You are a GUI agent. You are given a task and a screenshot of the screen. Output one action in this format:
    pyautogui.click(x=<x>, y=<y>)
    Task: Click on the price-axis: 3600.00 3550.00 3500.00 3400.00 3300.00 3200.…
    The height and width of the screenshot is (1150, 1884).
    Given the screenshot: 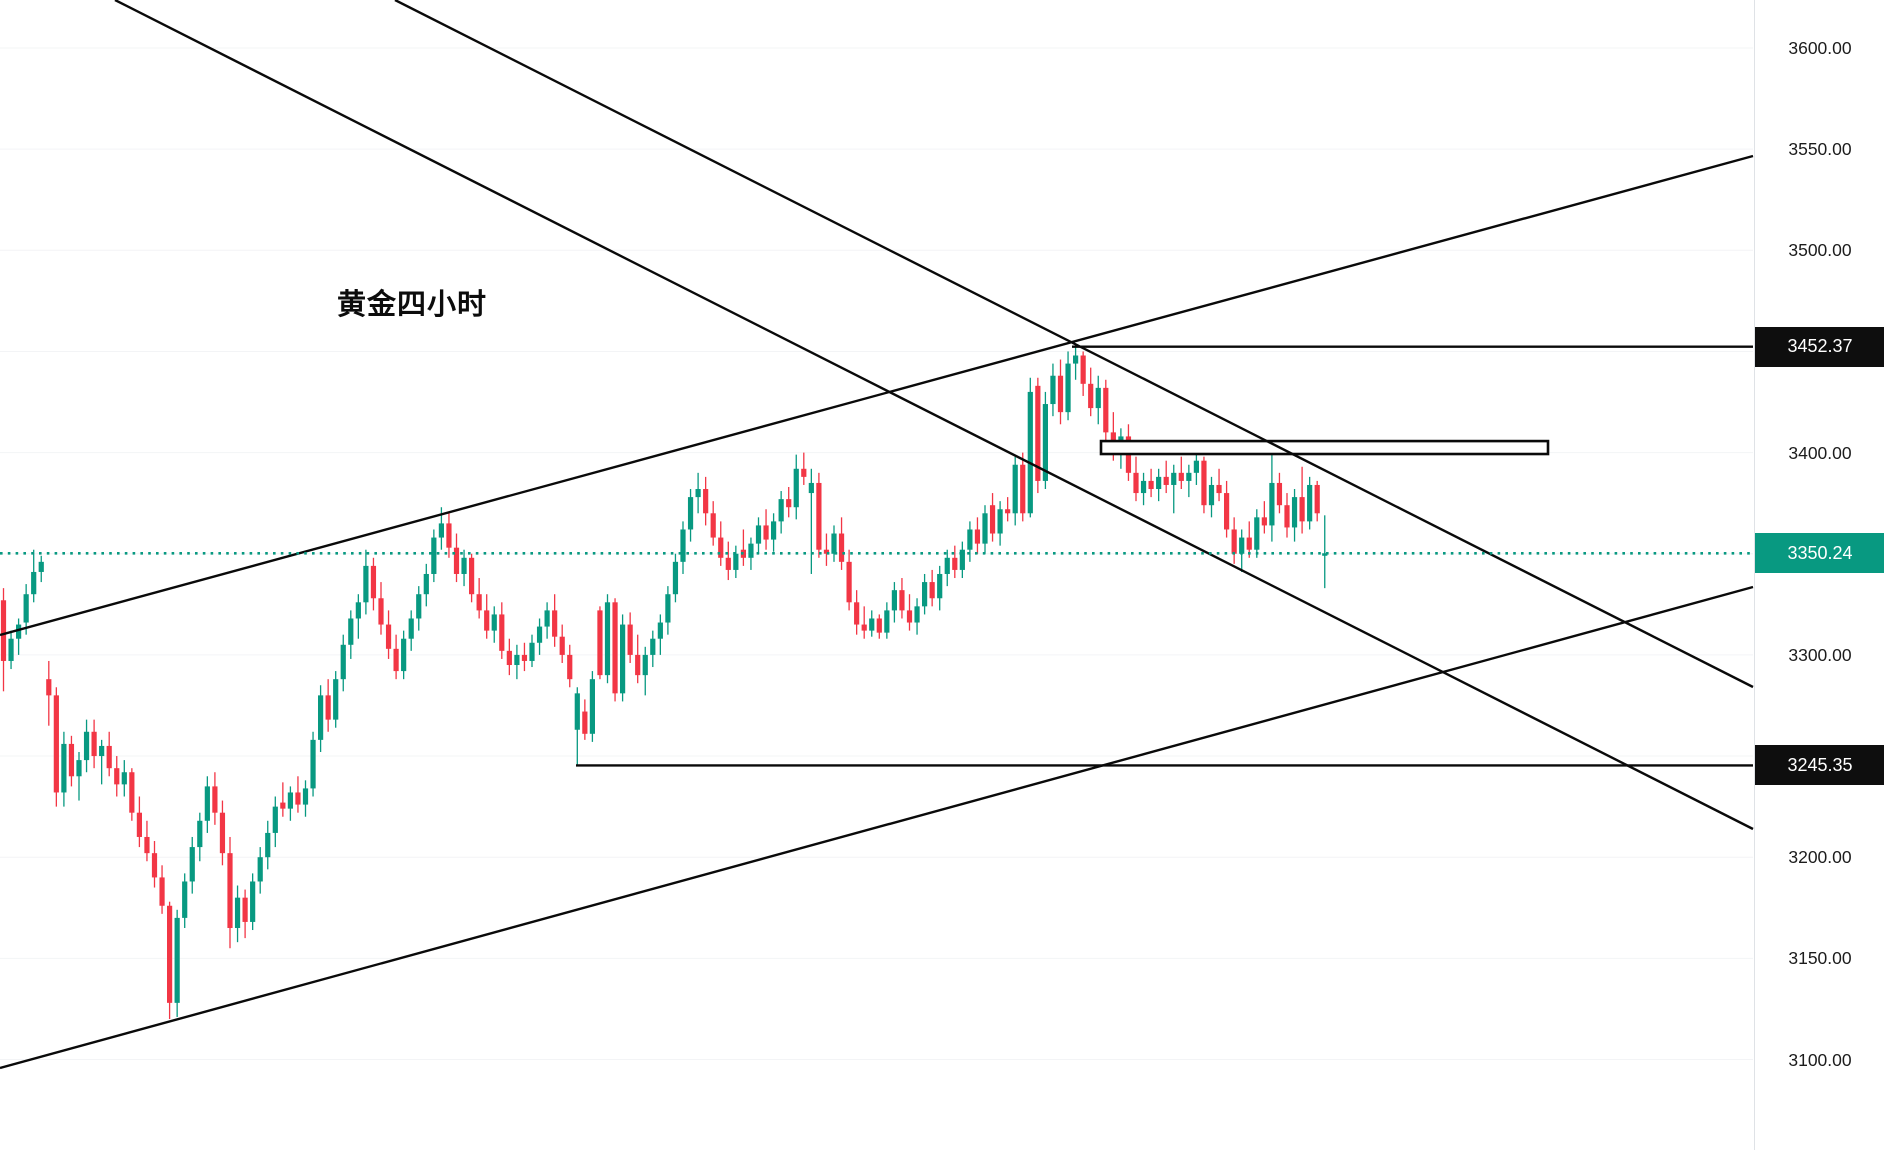 What is the action you would take?
    pyautogui.click(x=1819, y=575)
    